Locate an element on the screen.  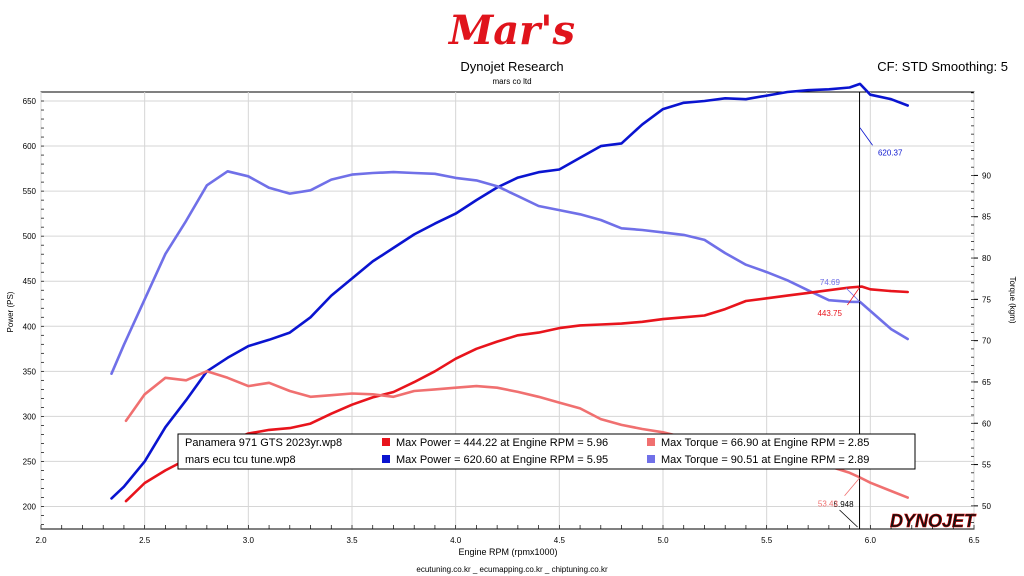
x-tick-label: 3.0 is located at coordinates (249, 540).